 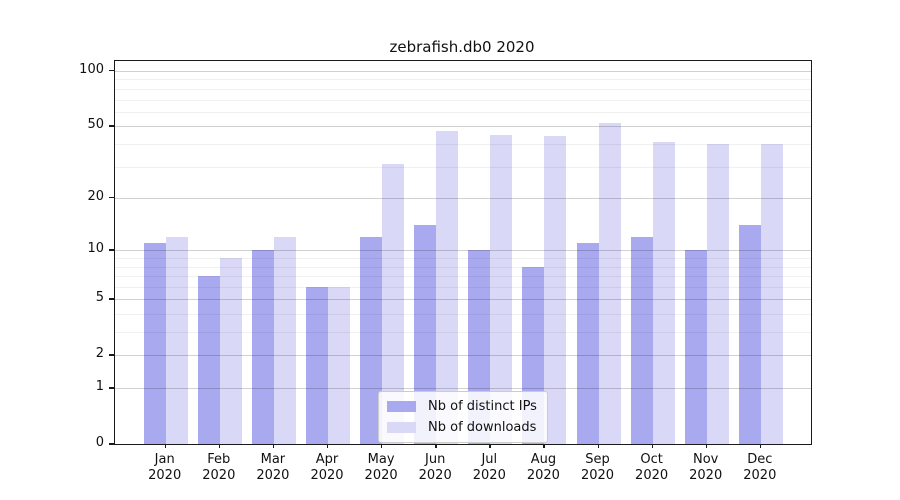 What do you see at coordinates (489, 475) in the screenshot?
I see `xtick-year-jul: 2020` at bounding box center [489, 475].